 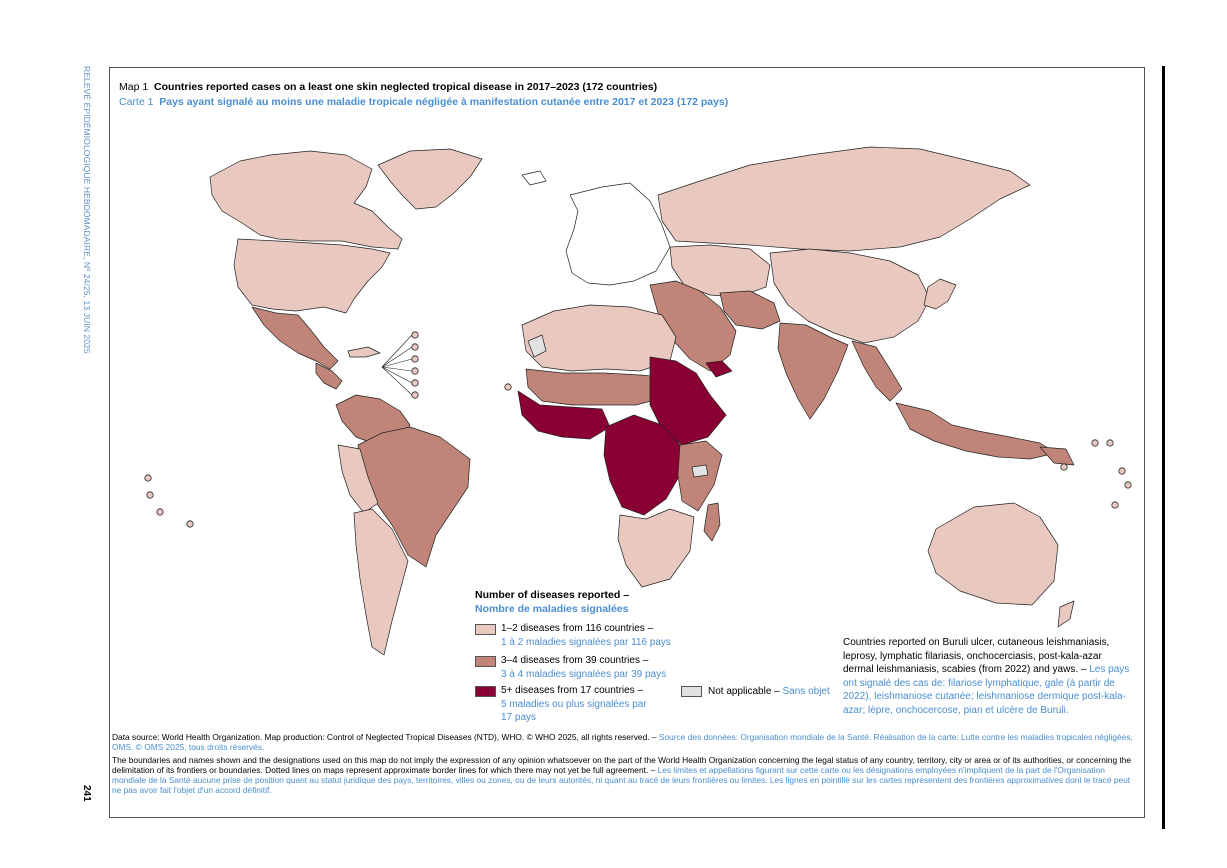 I want to click on legend-label-5-plus-fr: 5 maladies ou plus signalées par, so click(x=574, y=704).